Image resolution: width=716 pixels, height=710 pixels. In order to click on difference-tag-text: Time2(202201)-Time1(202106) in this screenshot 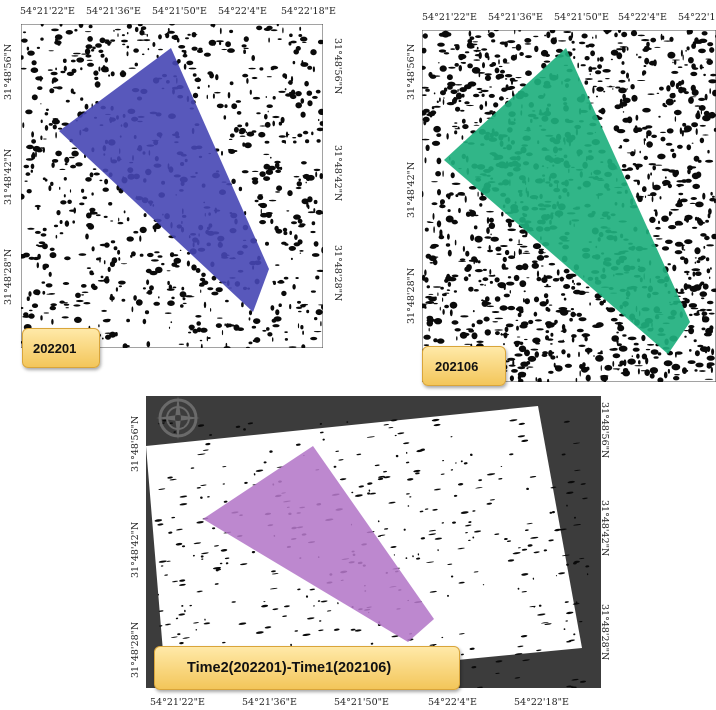, I will do `click(289, 668)`.